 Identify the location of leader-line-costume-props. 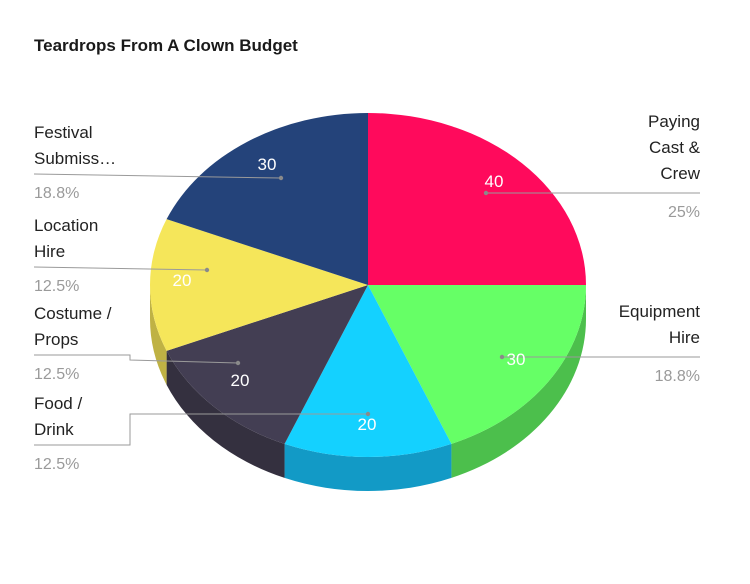
(136, 359).